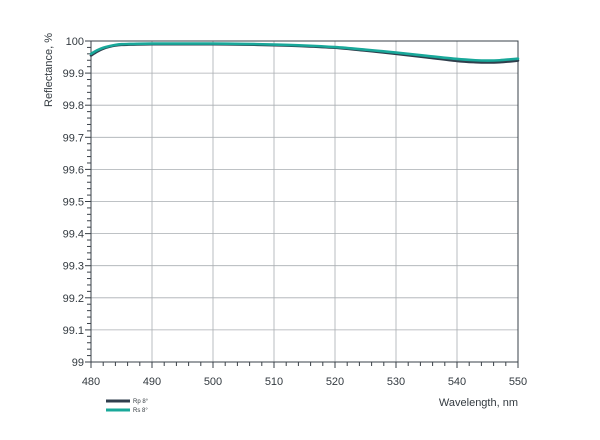 This screenshot has width=600, height=440. I want to click on legend: Rp 8° Rs 8°, so click(127, 406).